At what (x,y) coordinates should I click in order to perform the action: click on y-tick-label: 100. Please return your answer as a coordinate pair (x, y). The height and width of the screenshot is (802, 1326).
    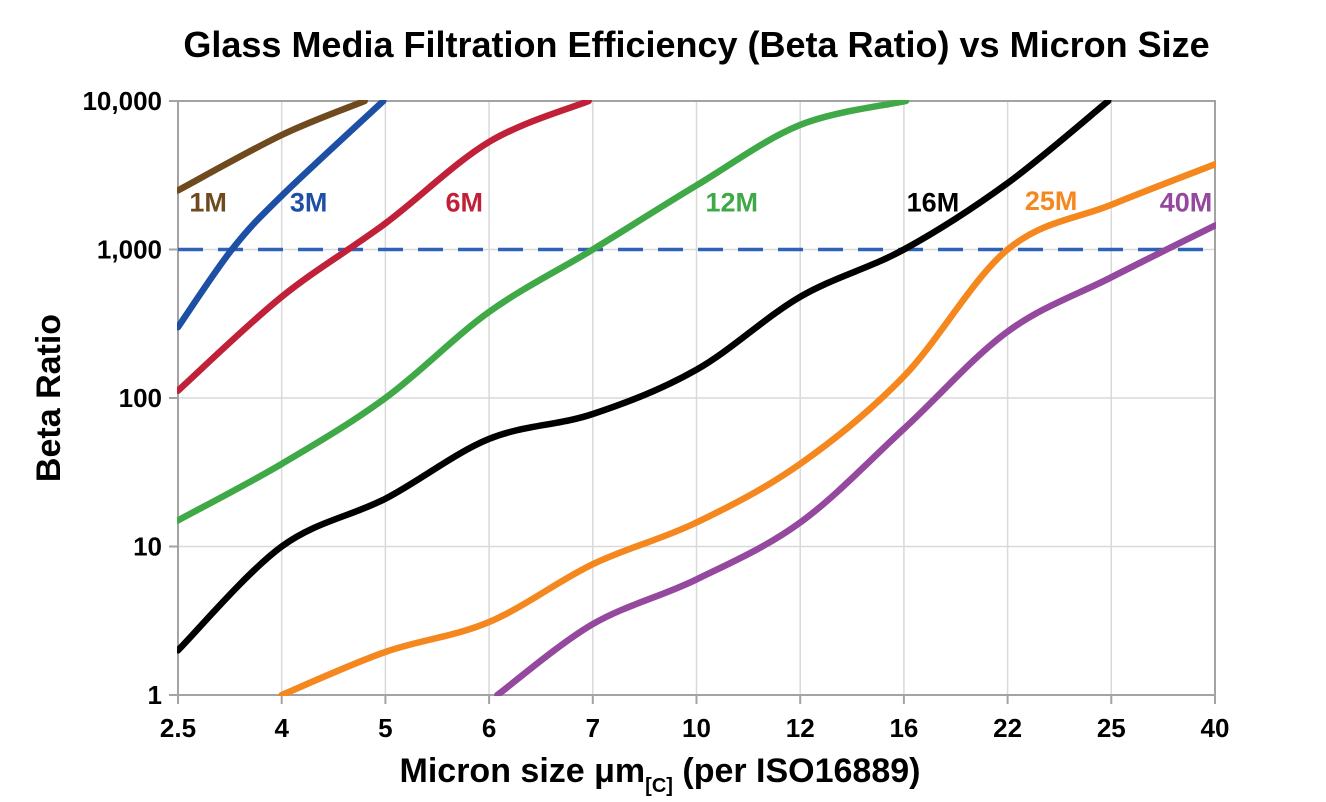
    Looking at the image, I should click on (140, 398).